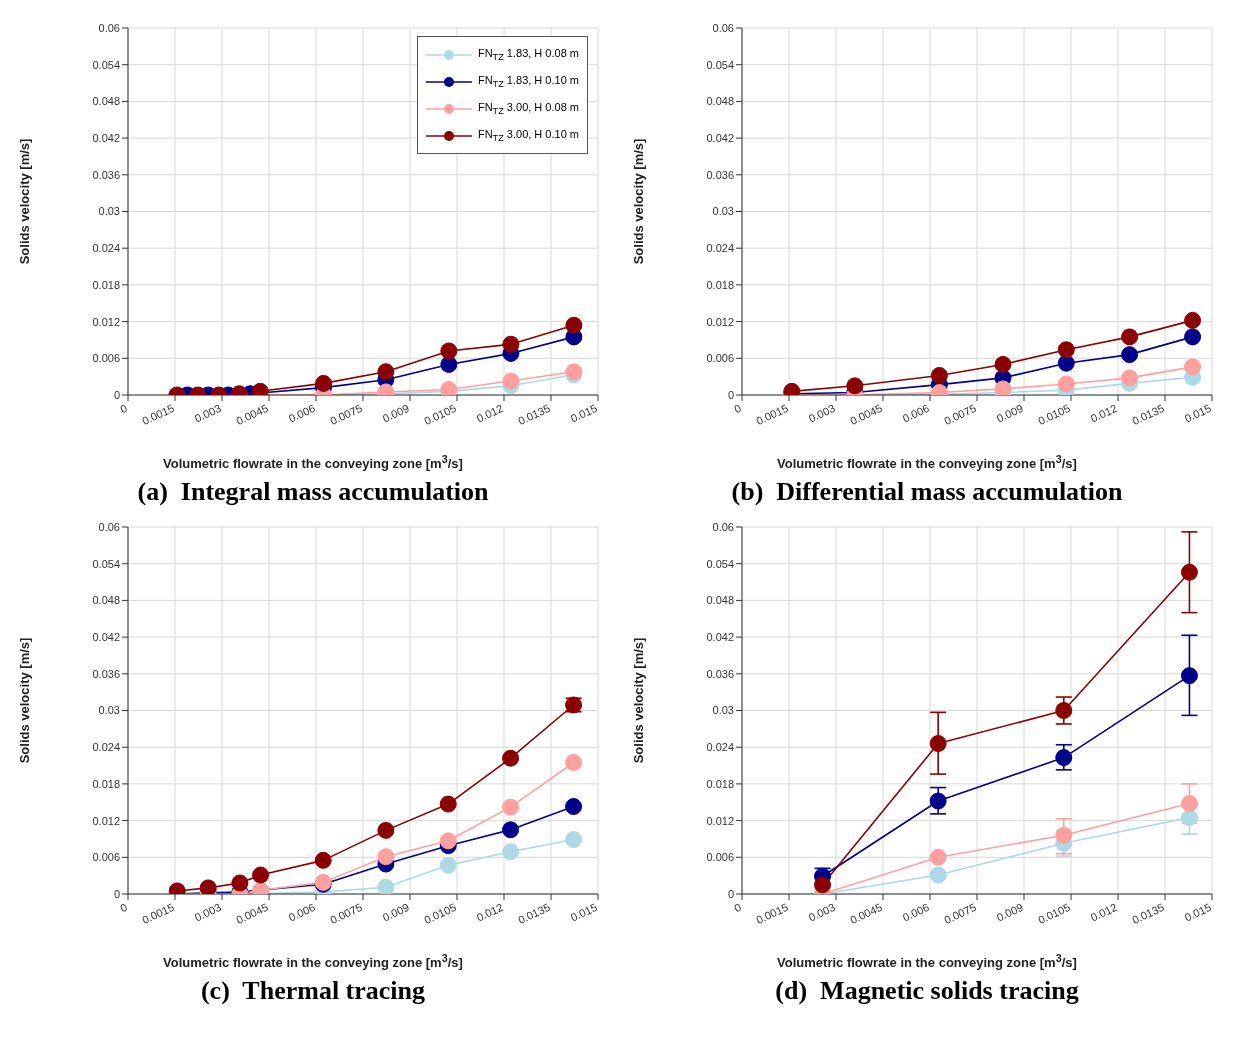 The height and width of the screenshot is (1046, 1240). I want to click on text: (b) Differential mass accumulation, so click(927, 491).